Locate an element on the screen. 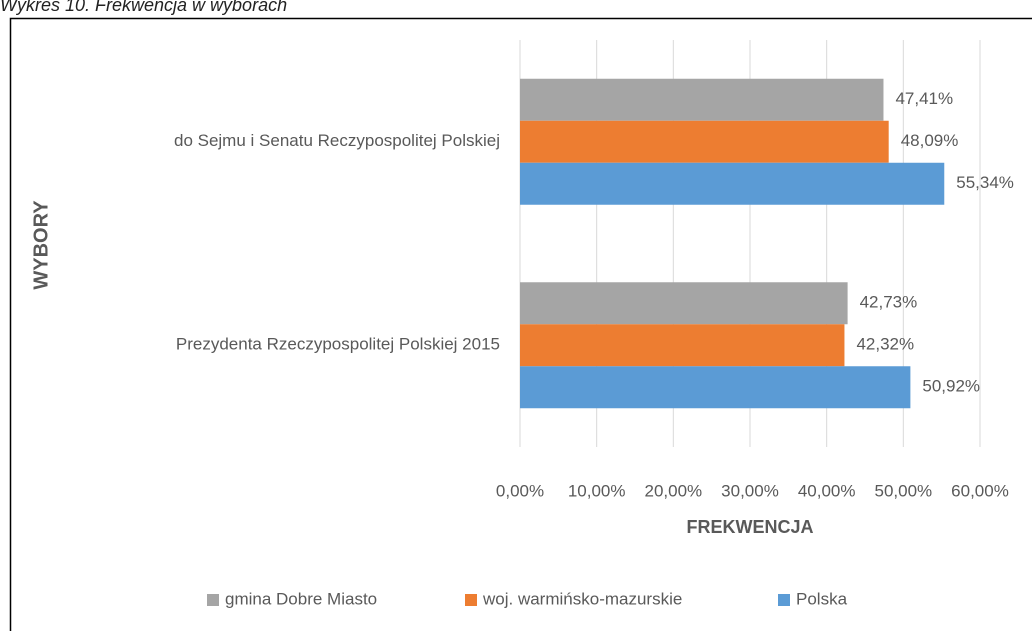 Image resolution: width=1032 pixels, height=631 pixels. data-label: 42,73% is located at coordinates (889, 302).